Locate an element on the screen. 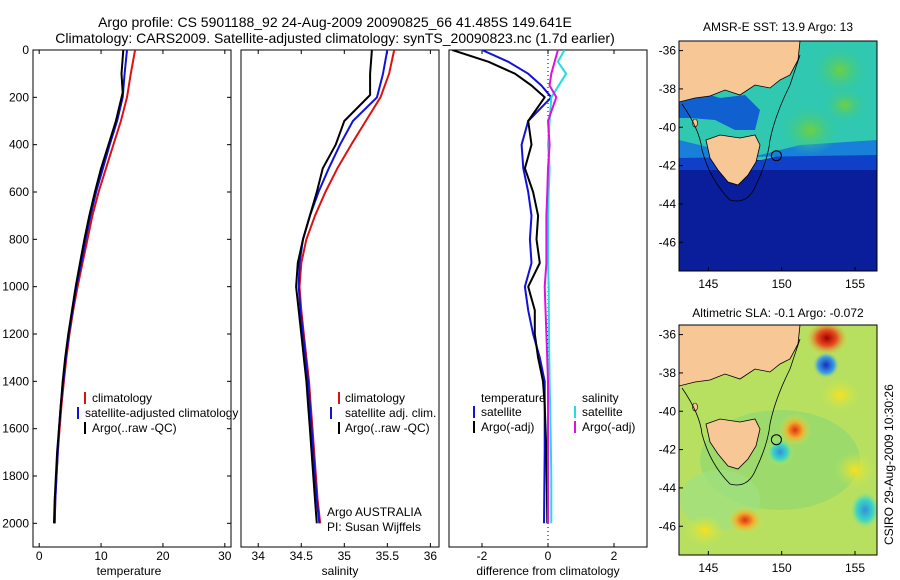 The width and height of the screenshot is (900, 580). difference-x-axis: -2 0 2 is located at coordinates (547, 306).